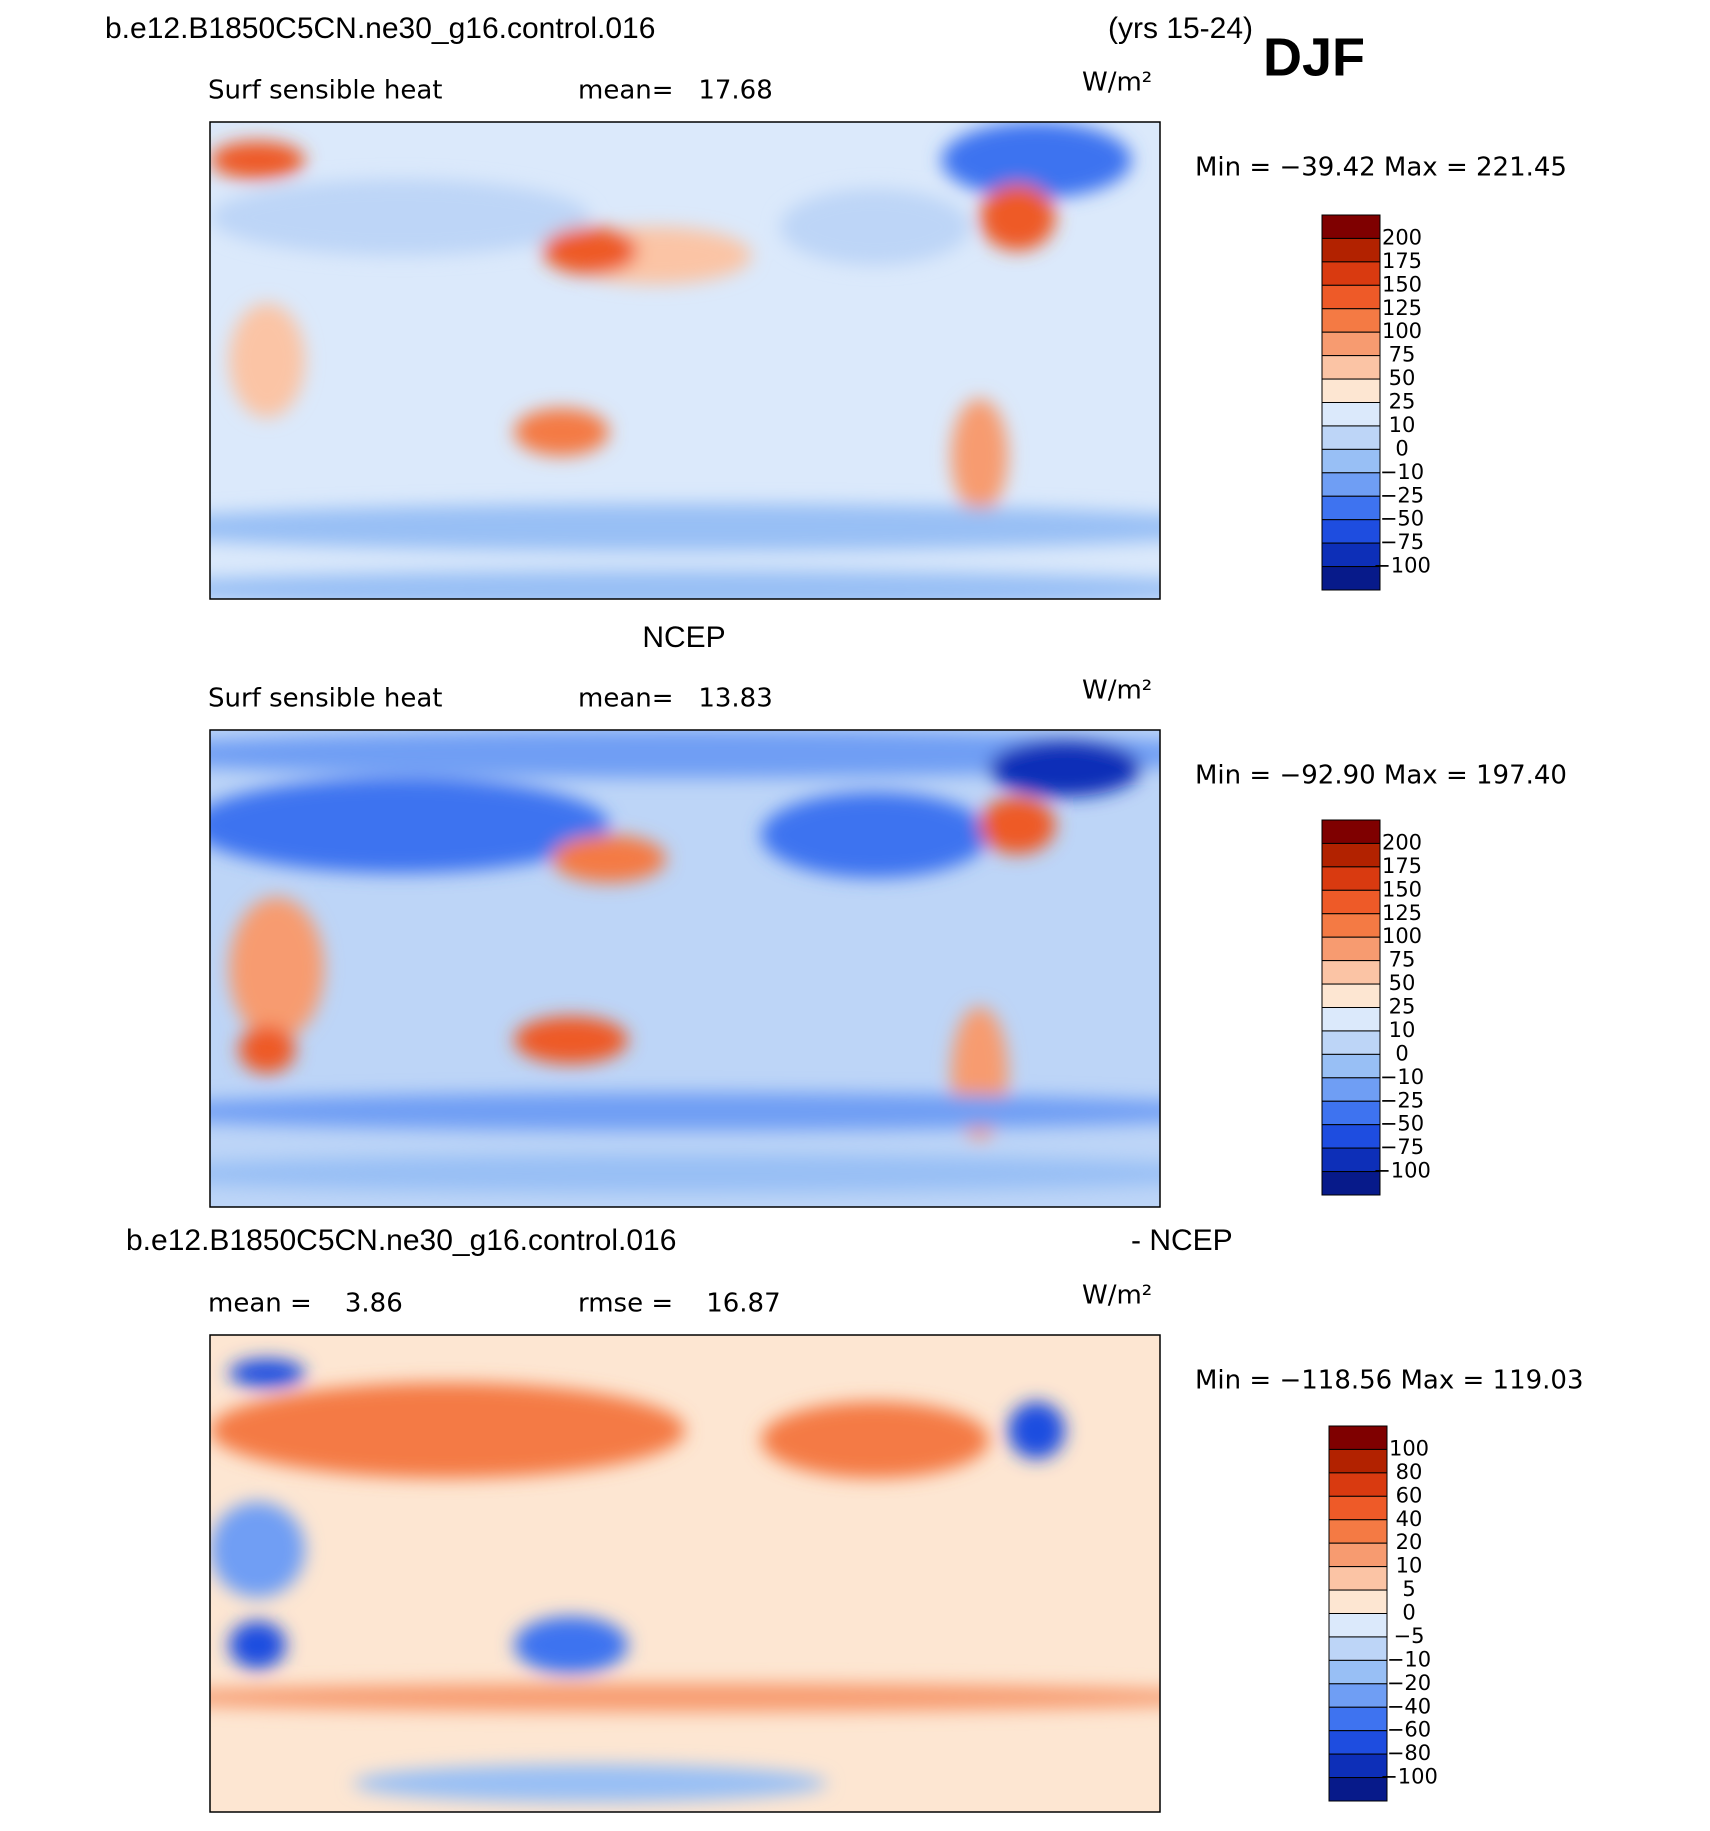 The image size is (1710, 1831). I want to click on min-max: Min = −39.42 Max = 221.45, so click(1381, 168).